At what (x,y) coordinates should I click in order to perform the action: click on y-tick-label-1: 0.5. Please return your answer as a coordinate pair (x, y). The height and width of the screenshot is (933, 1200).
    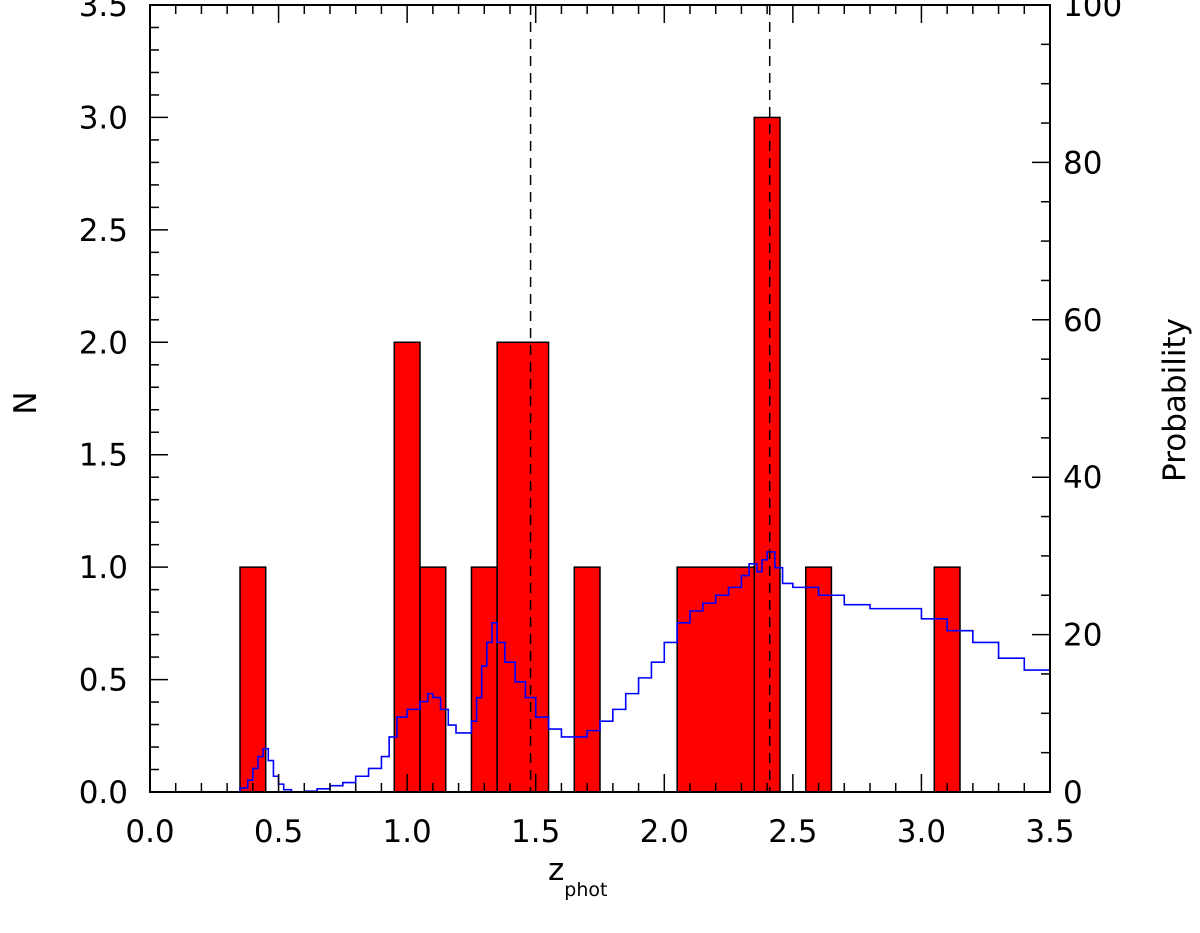
    Looking at the image, I should click on (103, 681).